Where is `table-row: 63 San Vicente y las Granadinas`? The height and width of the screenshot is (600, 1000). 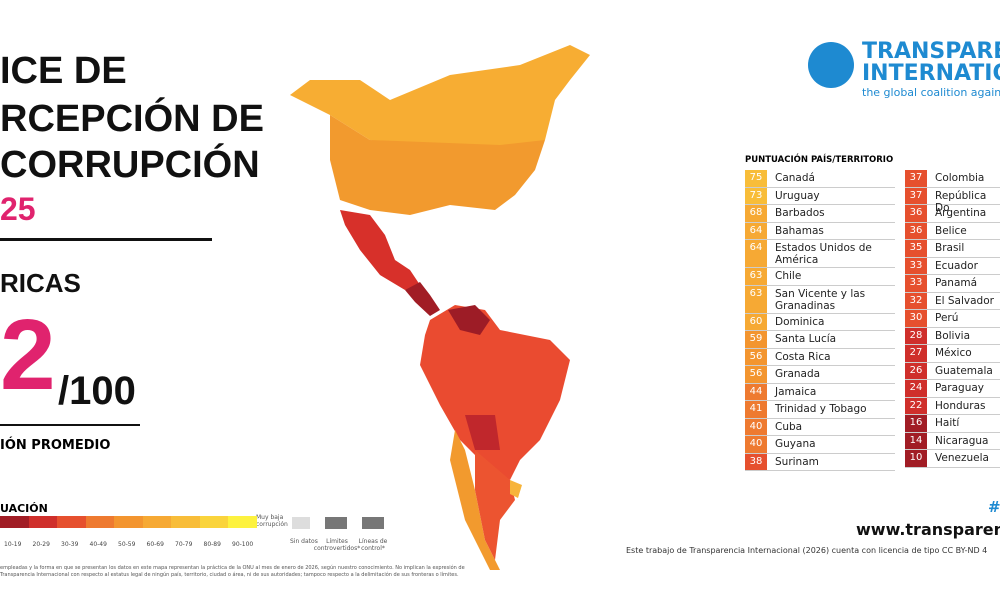
table-row: 63 San Vicente y las Granadinas is located at coordinates (820, 299).